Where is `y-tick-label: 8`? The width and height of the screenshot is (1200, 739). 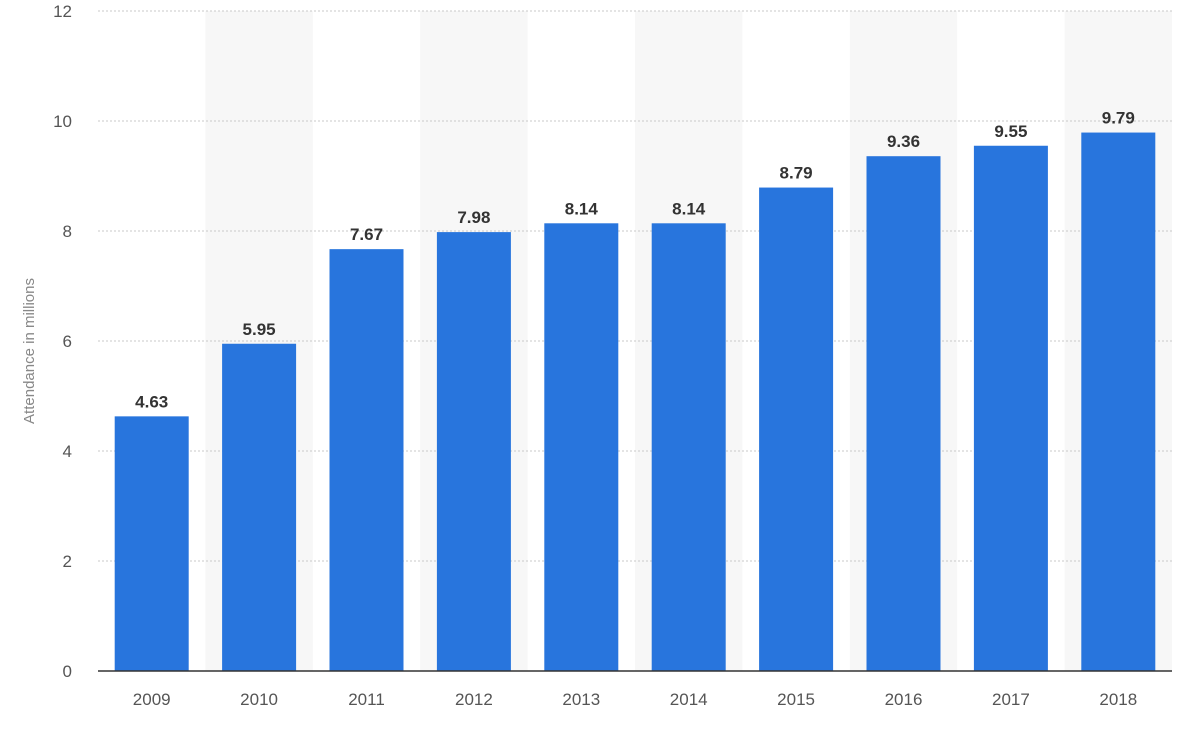
y-tick-label: 8 is located at coordinates (67, 231).